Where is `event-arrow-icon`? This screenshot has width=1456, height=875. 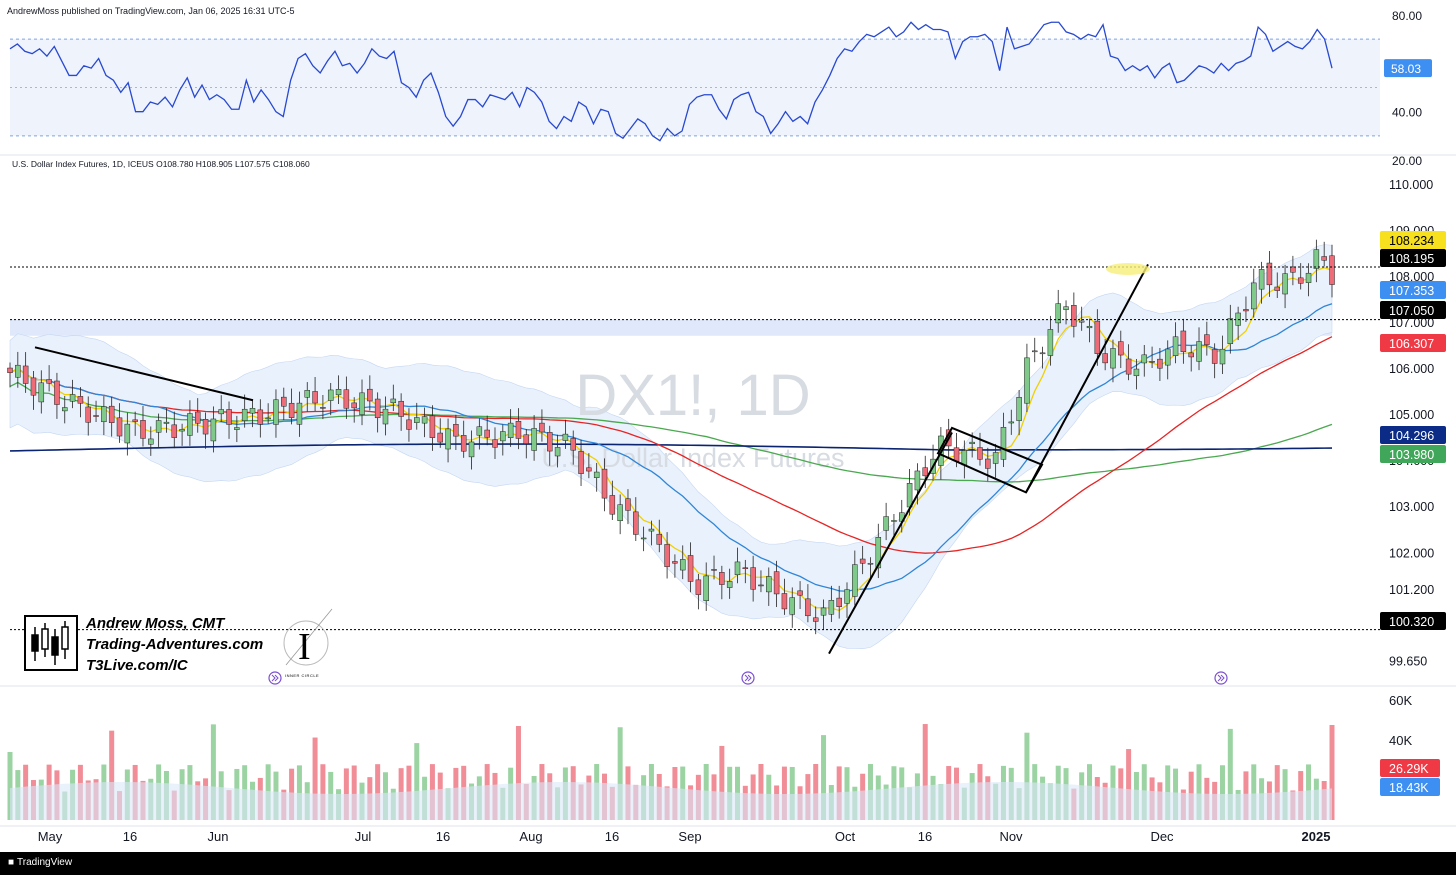
event-arrow-icon is located at coordinates (748, 678).